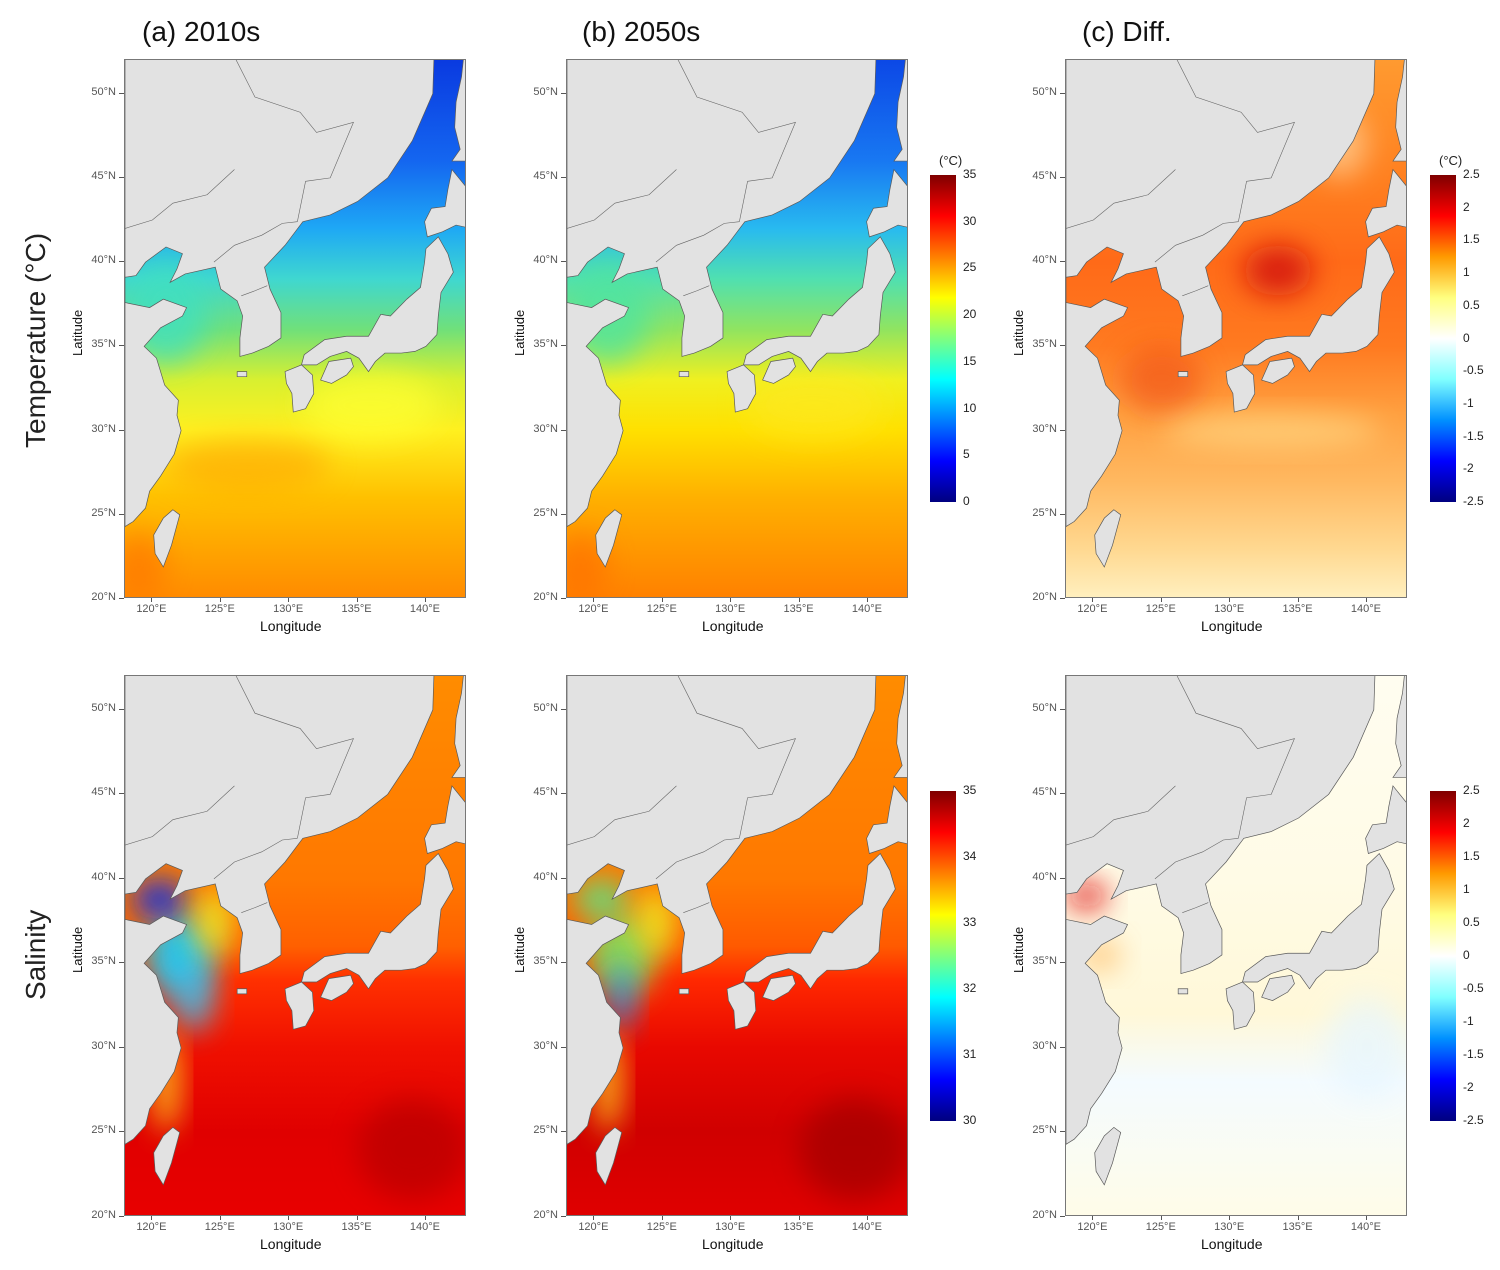 The height and width of the screenshot is (1270, 1500). Describe the element at coordinates (35, 954) in the screenshot. I see `row-label-salinity: Salinity` at that location.